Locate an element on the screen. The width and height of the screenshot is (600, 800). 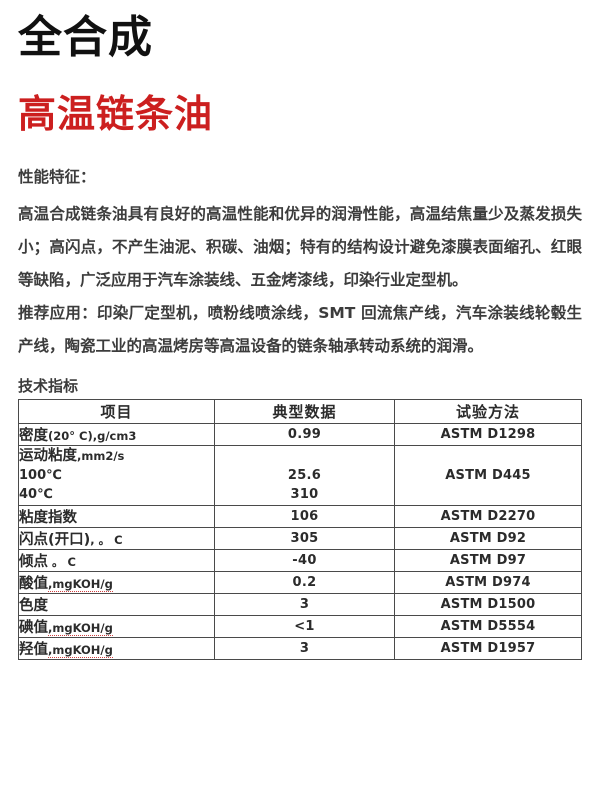
spec-test-method: ASTM D1500 is located at coordinates (488, 604).